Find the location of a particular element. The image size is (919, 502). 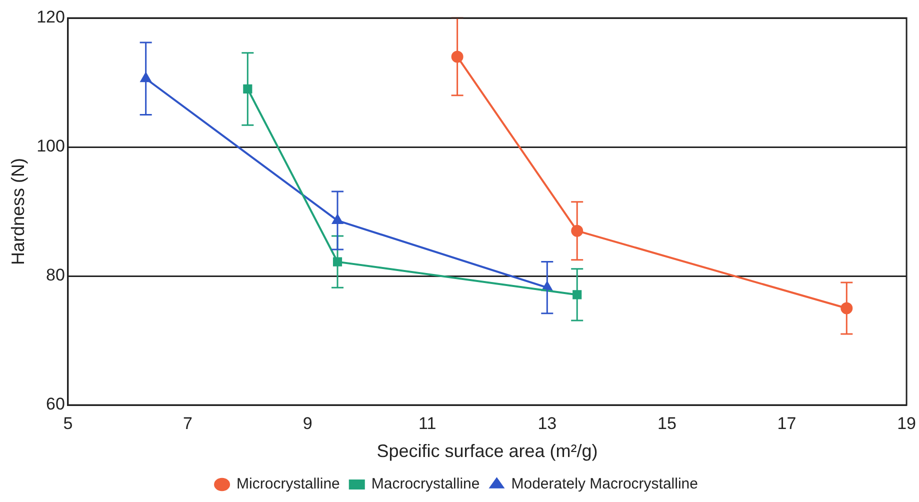

y-axis-title: Hardness (N) is located at coordinates (18, 212).